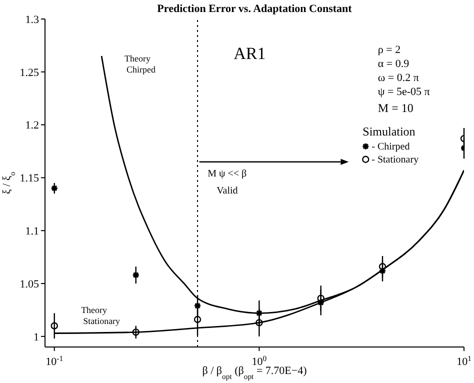 The image size is (474, 383). Describe the element at coordinates (259, 361) in the screenshot. I see `x-tick-label: 10$^{0}$` at that location.